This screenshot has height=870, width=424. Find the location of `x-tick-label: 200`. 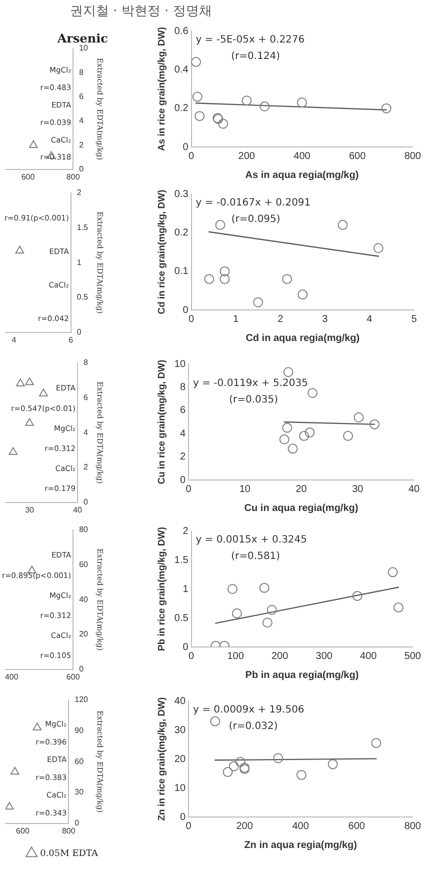

x-tick-label: 200 is located at coordinates (245, 826).